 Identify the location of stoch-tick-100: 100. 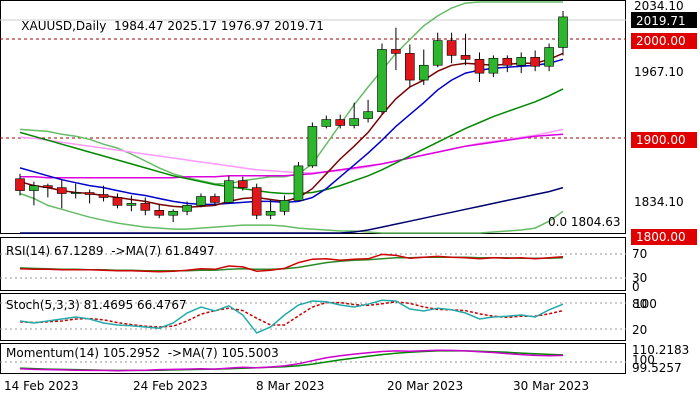
(645, 304).